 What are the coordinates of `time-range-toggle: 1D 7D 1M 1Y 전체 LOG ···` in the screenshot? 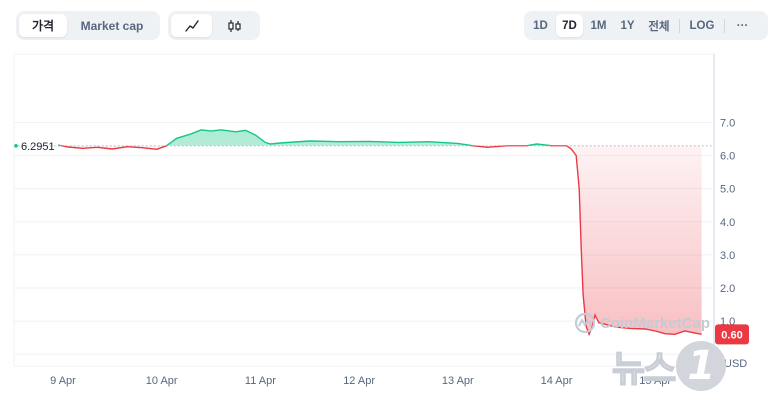 It's located at (646, 25).